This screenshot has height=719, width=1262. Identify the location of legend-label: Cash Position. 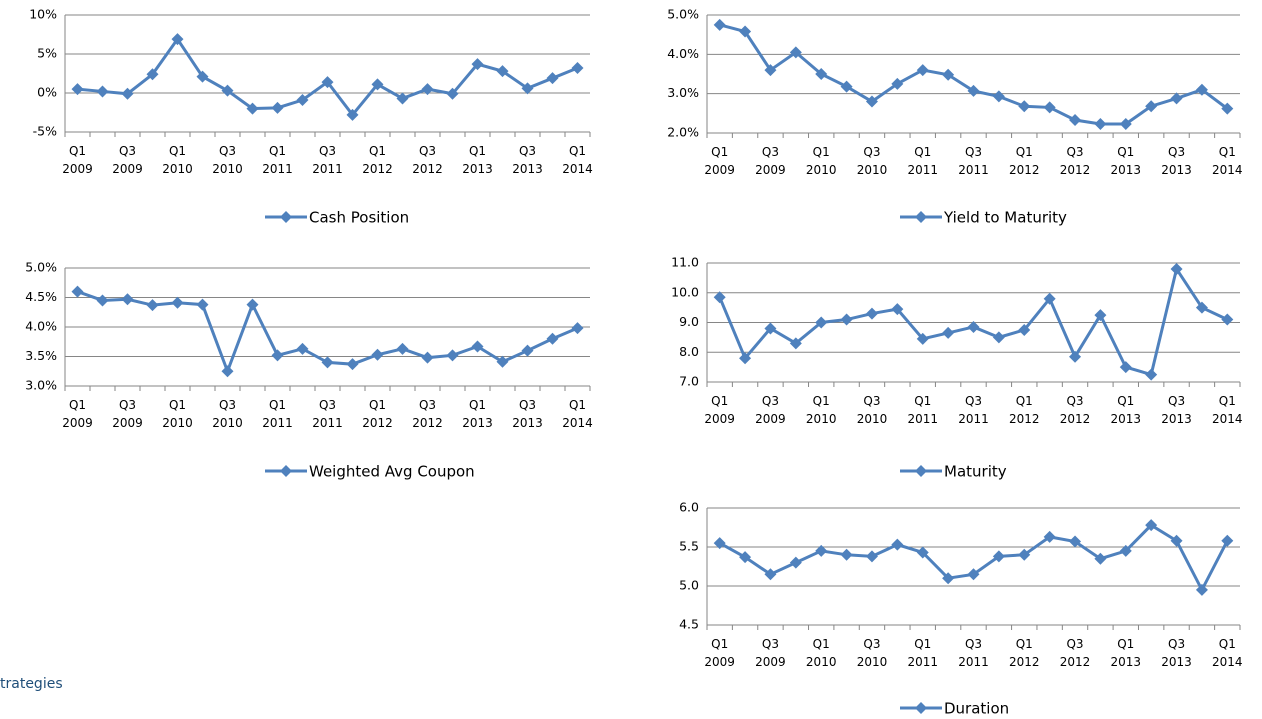
(359, 218).